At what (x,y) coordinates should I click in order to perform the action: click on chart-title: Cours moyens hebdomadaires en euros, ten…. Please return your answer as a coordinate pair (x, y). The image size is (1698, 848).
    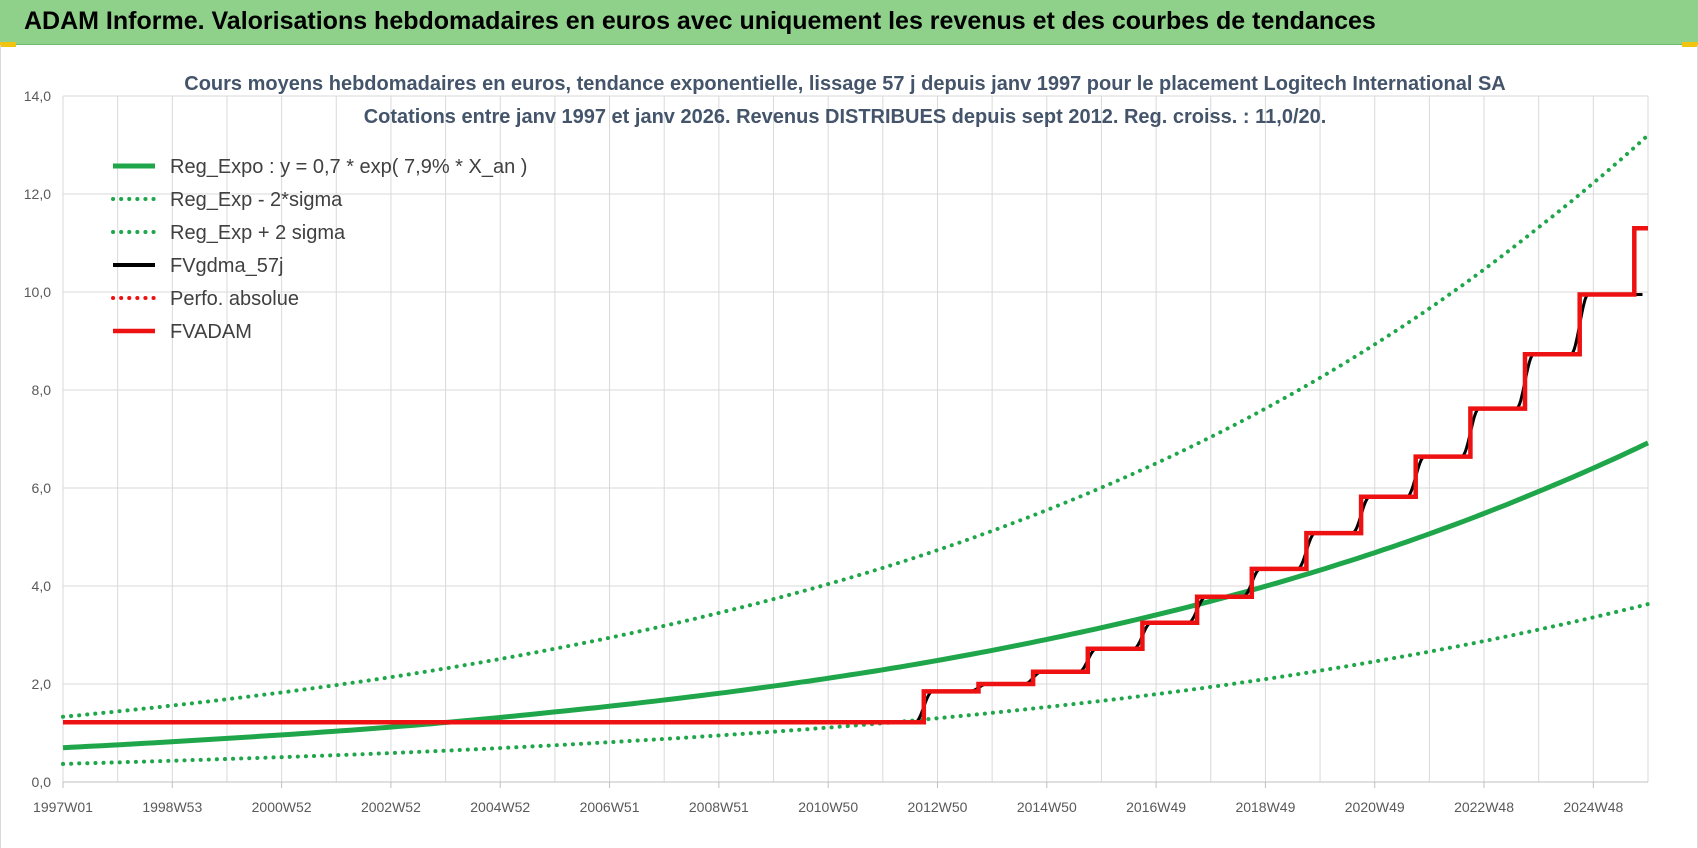
    Looking at the image, I should click on (845, 84).